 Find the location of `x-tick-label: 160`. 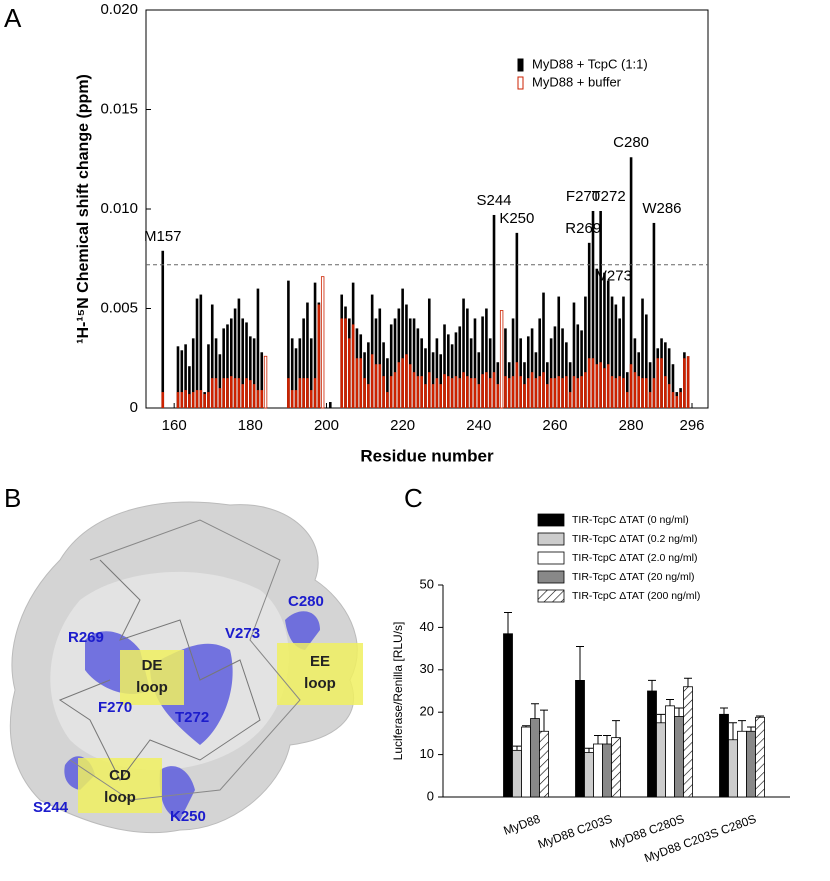

x-tick-label: 160 is located at coordinates (174, 425).